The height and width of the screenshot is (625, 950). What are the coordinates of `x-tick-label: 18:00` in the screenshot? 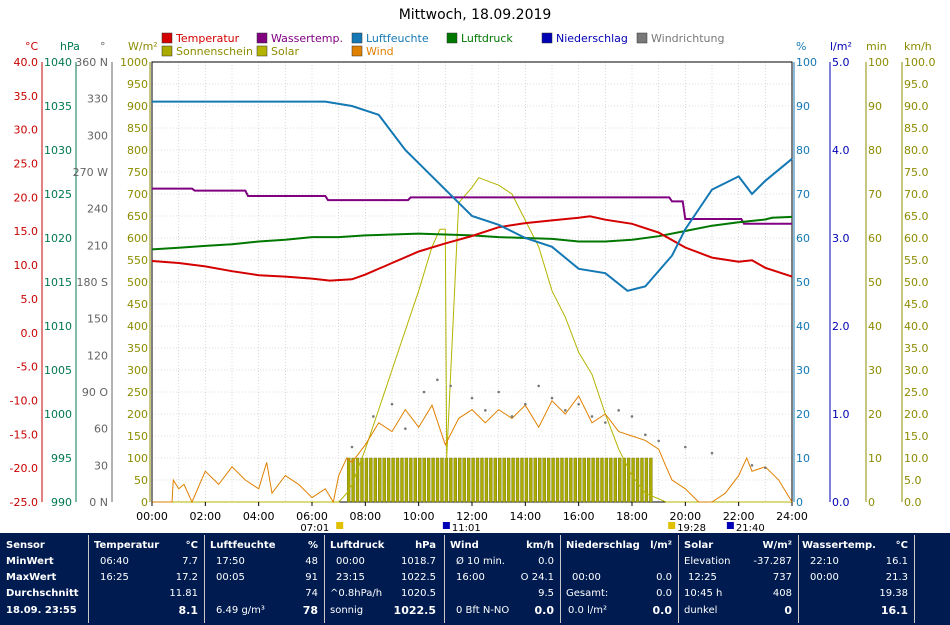 It's located at (632, 516).